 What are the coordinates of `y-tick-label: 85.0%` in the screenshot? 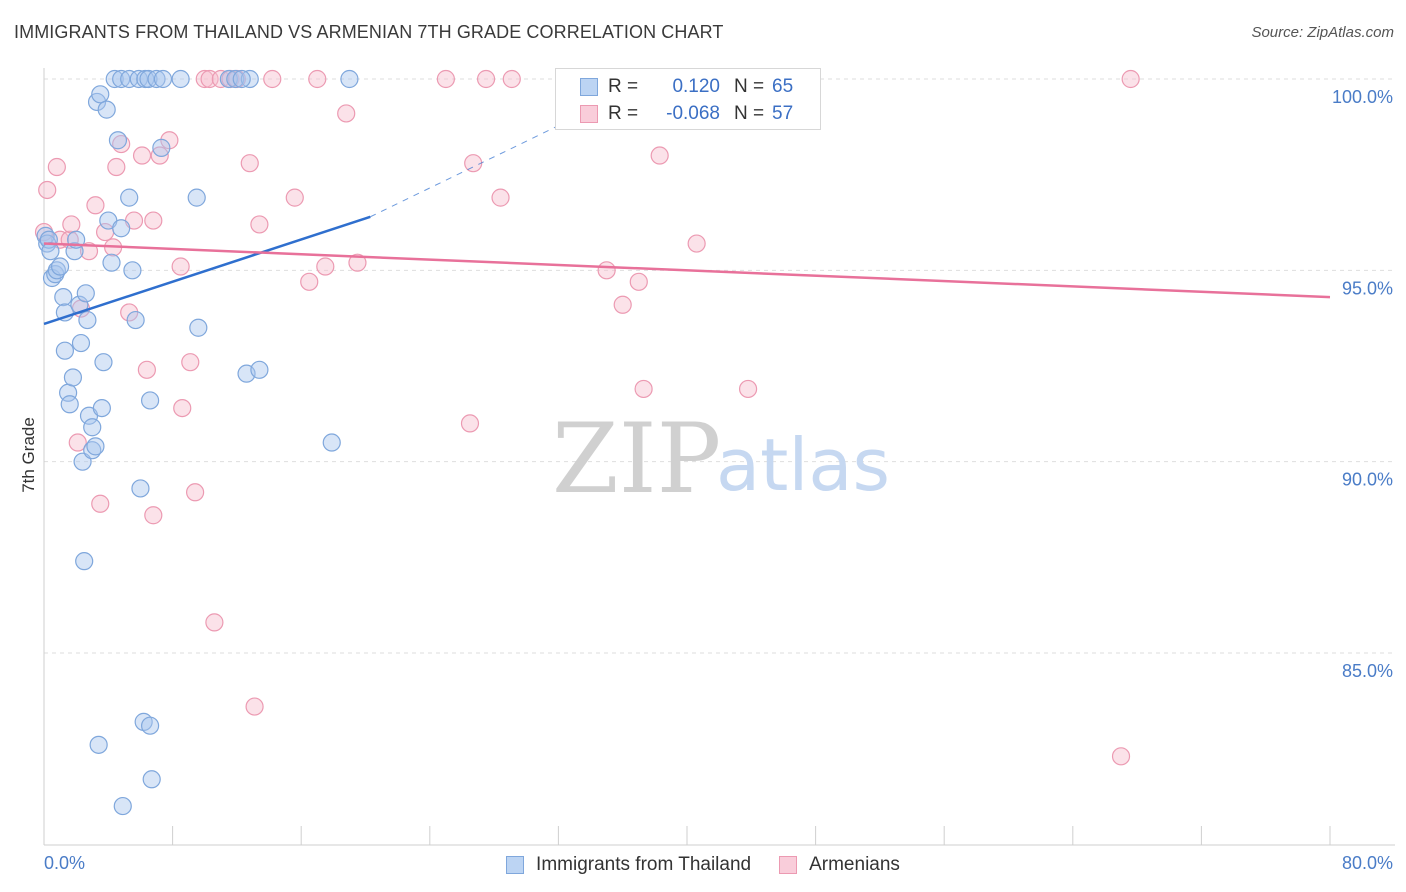 It's located at (1367, 671).